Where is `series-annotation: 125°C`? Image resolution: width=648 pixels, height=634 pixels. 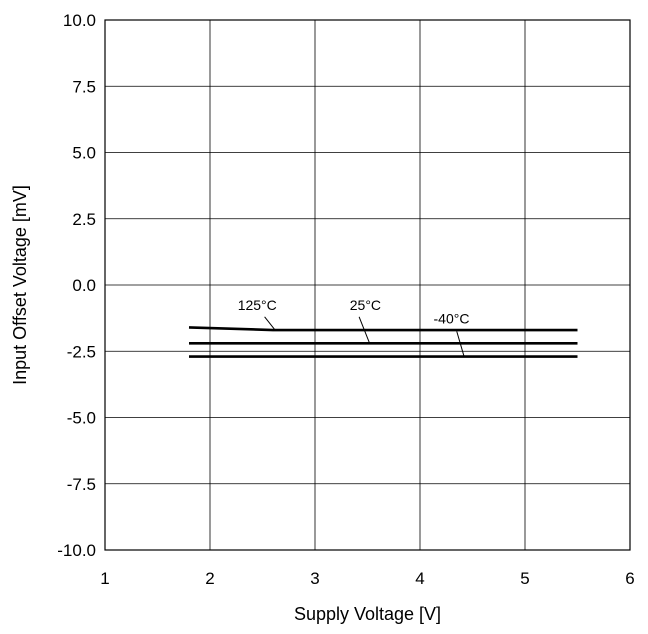
series-annotation: 125°C is located at coordinates (257, 305).